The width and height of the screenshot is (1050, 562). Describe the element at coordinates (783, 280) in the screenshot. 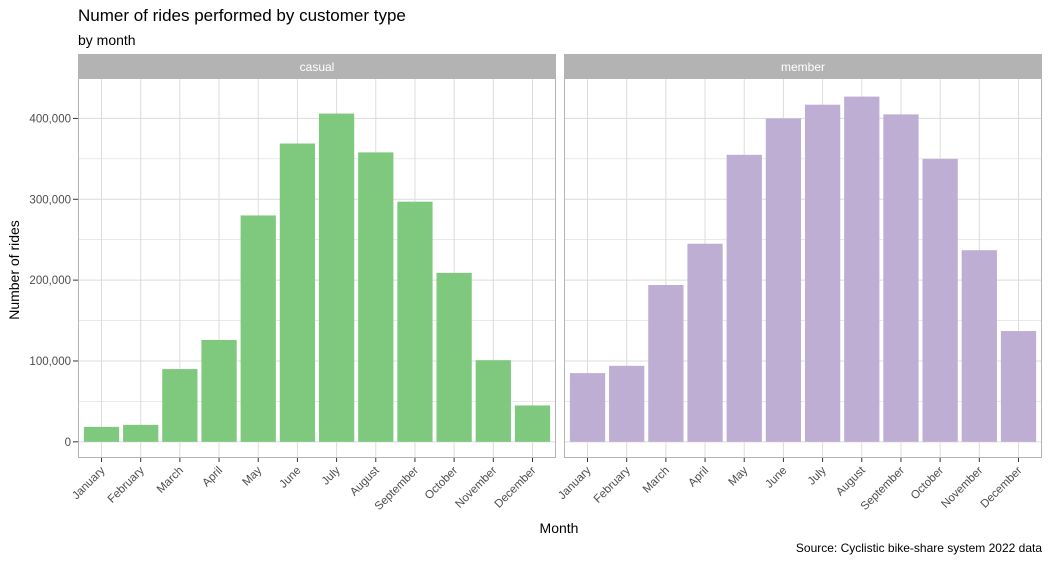

I see `bar-member-june` at that location.